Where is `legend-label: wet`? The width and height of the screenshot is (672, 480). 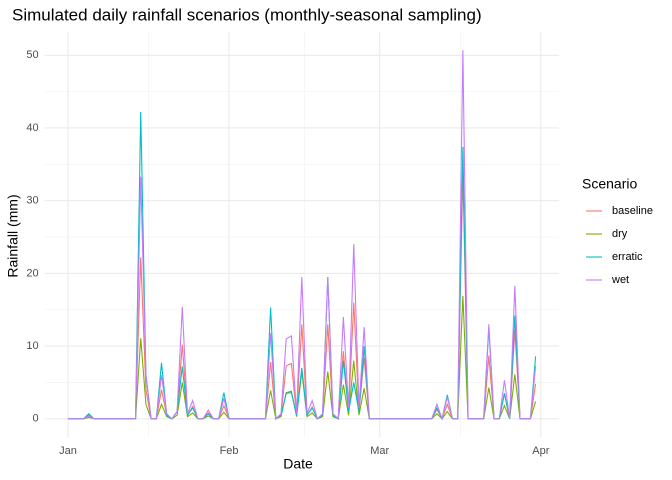 legend-label: wet is located at coordinates (620, 280).